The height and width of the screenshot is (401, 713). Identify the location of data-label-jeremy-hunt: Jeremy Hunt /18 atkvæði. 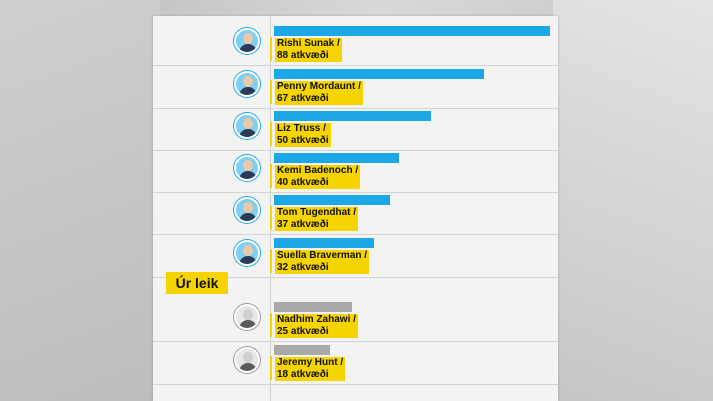
(310, 369).